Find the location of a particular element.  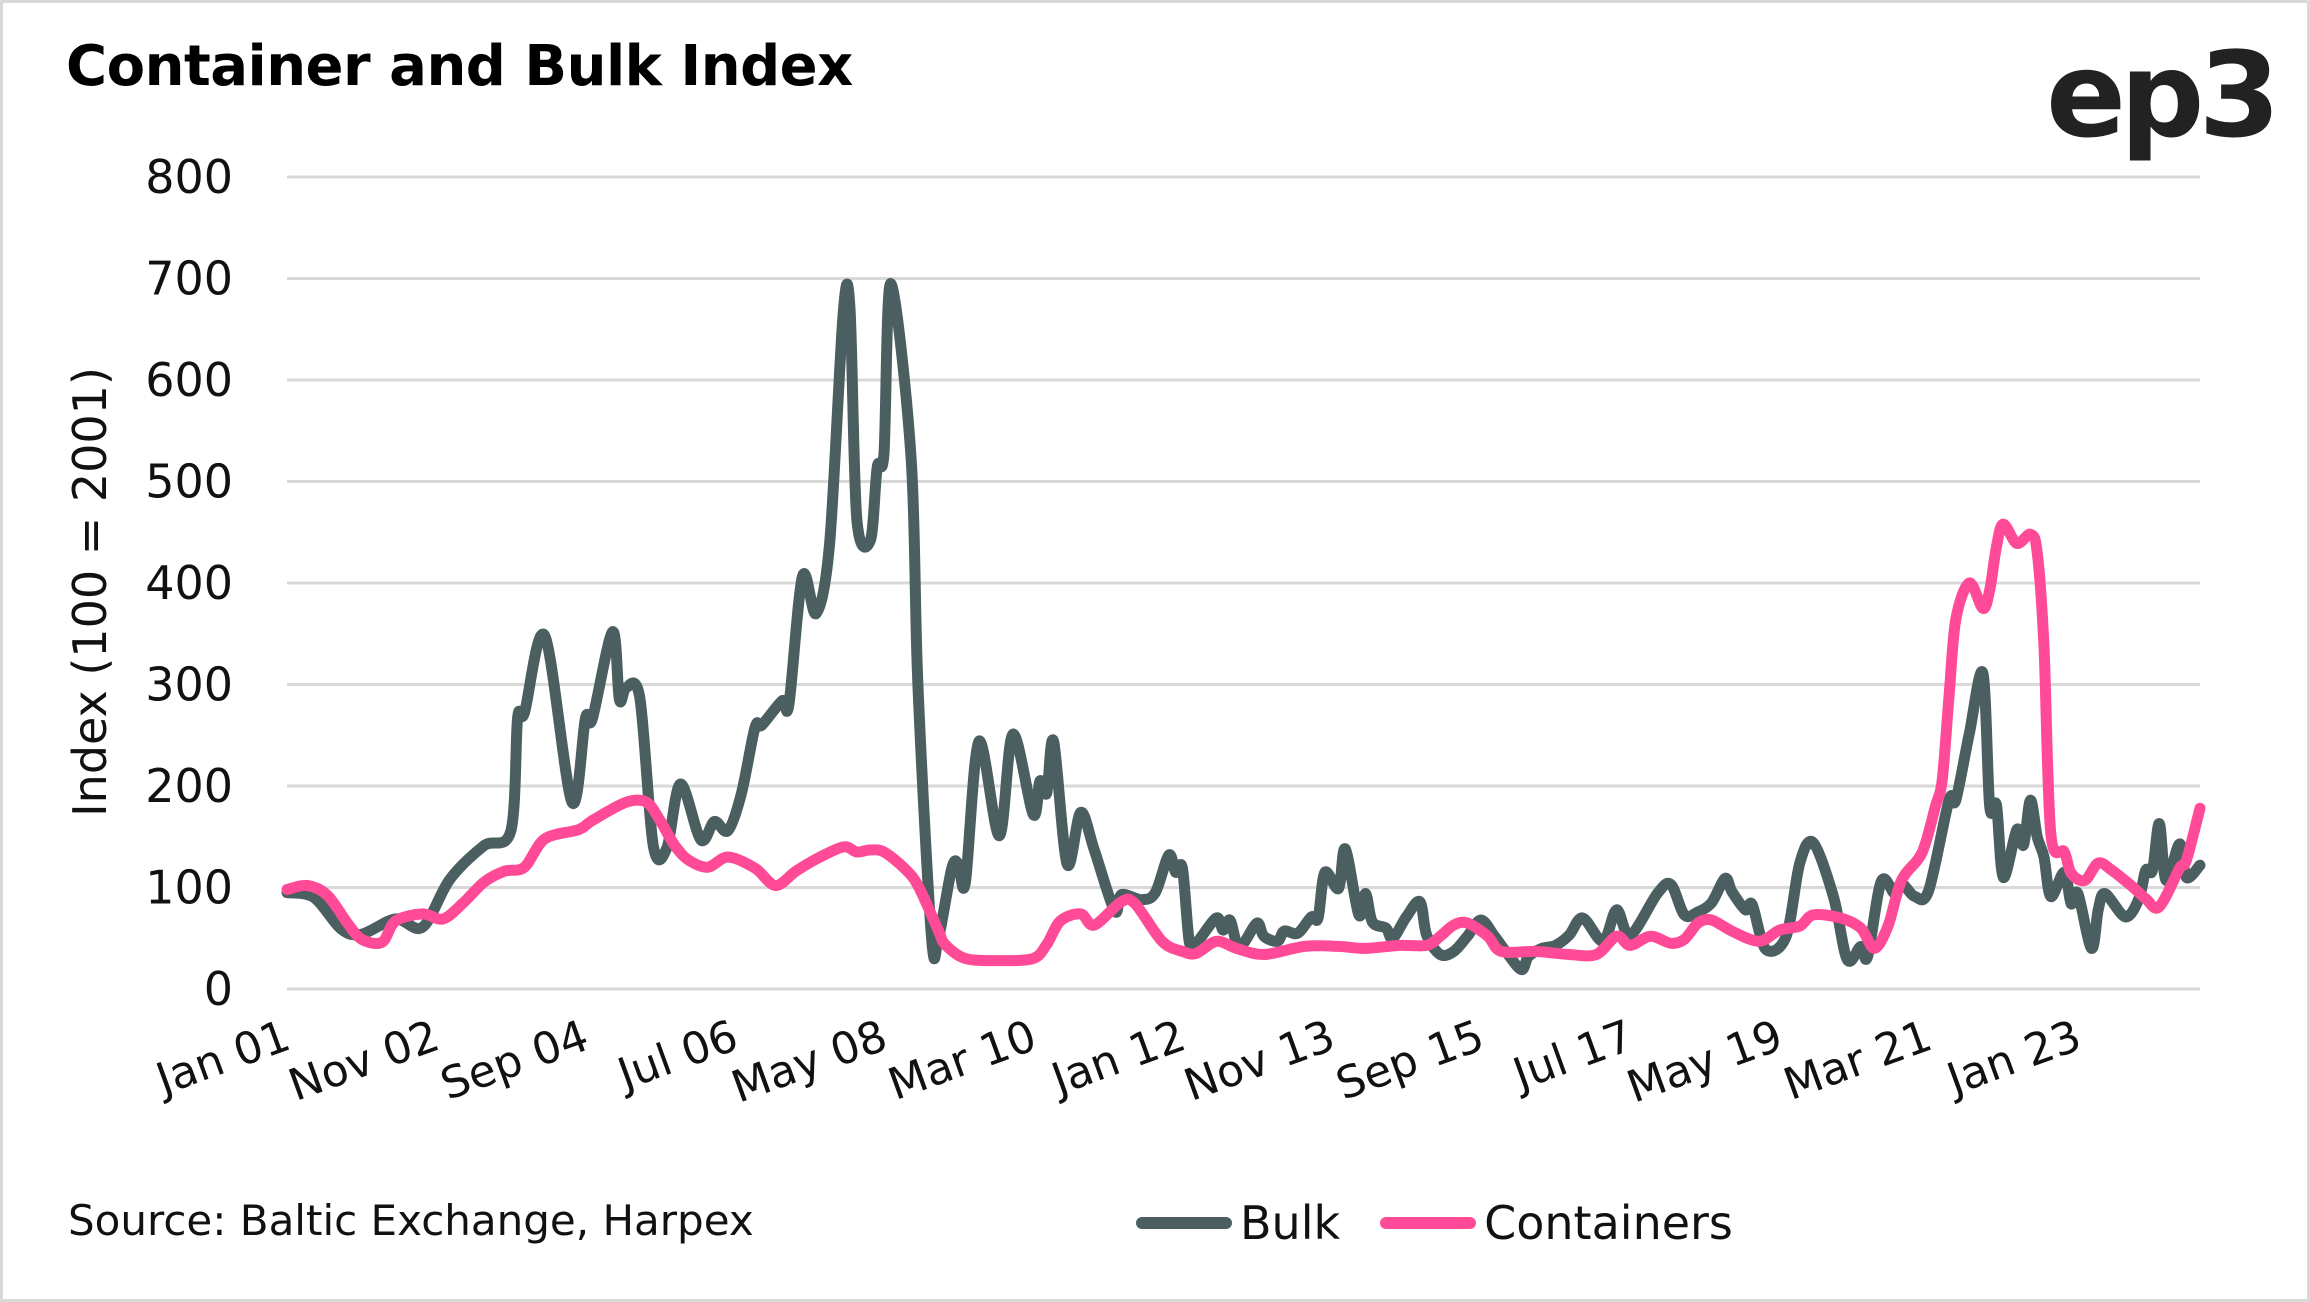

legend-swatch-bulk is located at coordinates (1184, 1223).